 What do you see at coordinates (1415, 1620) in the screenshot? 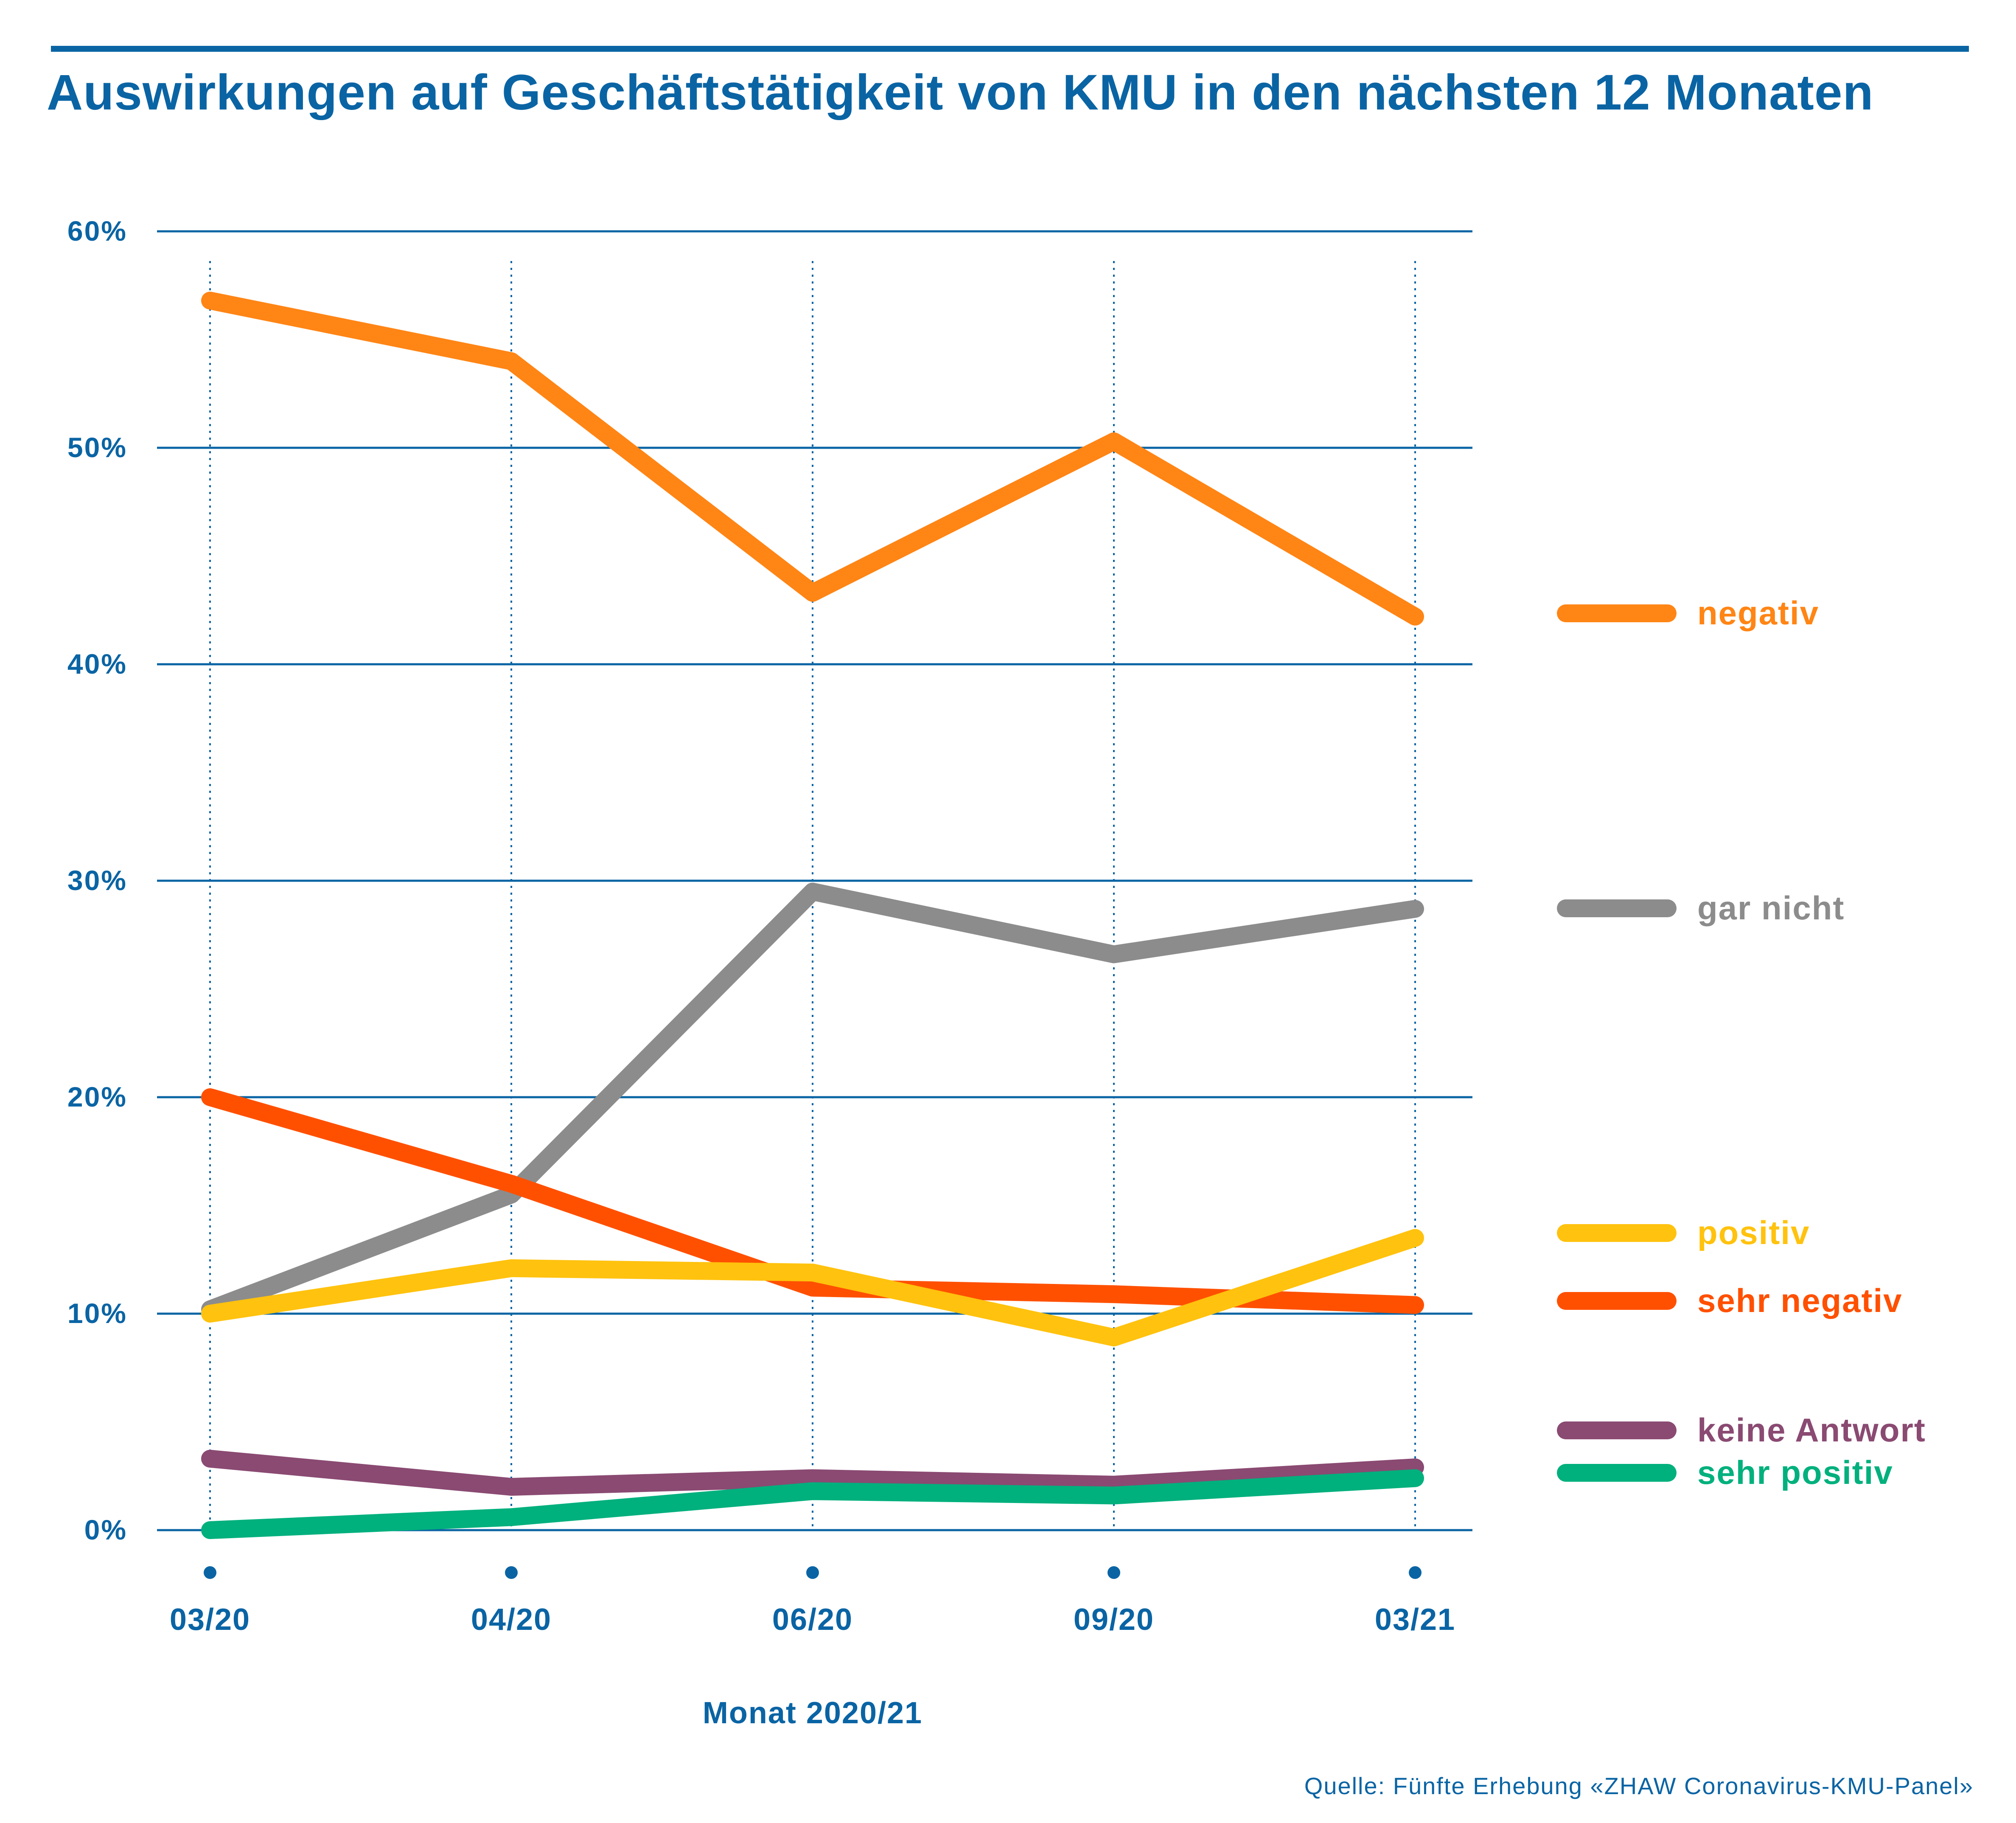
I see `x-tick-label: 03/21` at bounding box center [1415, 1620].